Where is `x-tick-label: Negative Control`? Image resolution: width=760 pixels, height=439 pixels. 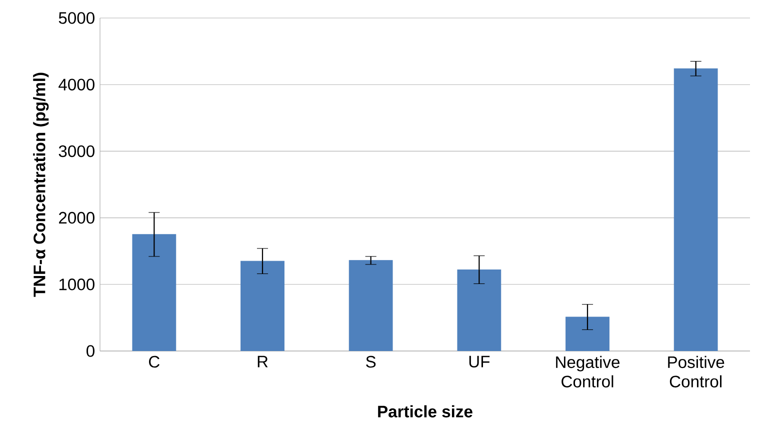 x-tick-label: Negative Control is located at coordinates (588, 372).